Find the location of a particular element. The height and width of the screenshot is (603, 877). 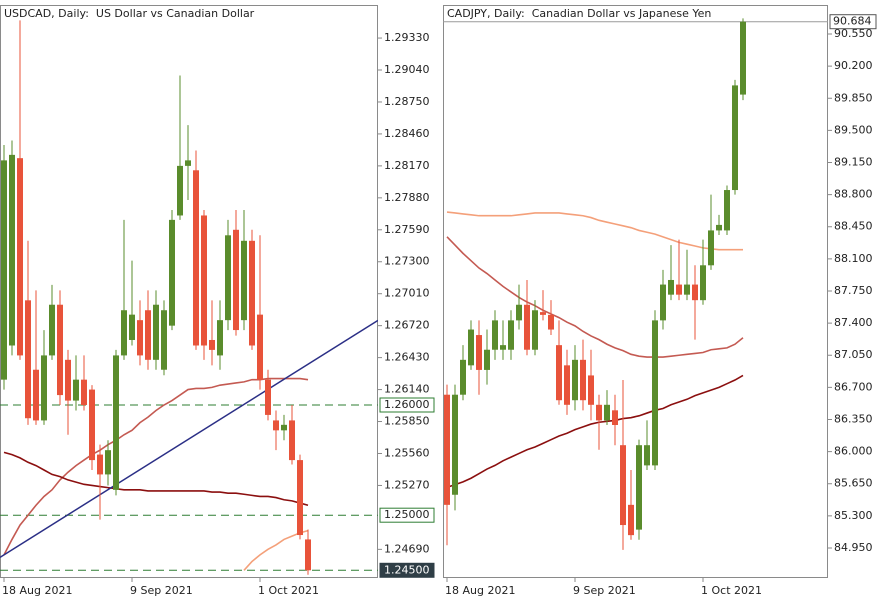

y-tick-label: 1.25560 is located at coordinates (407, 452).